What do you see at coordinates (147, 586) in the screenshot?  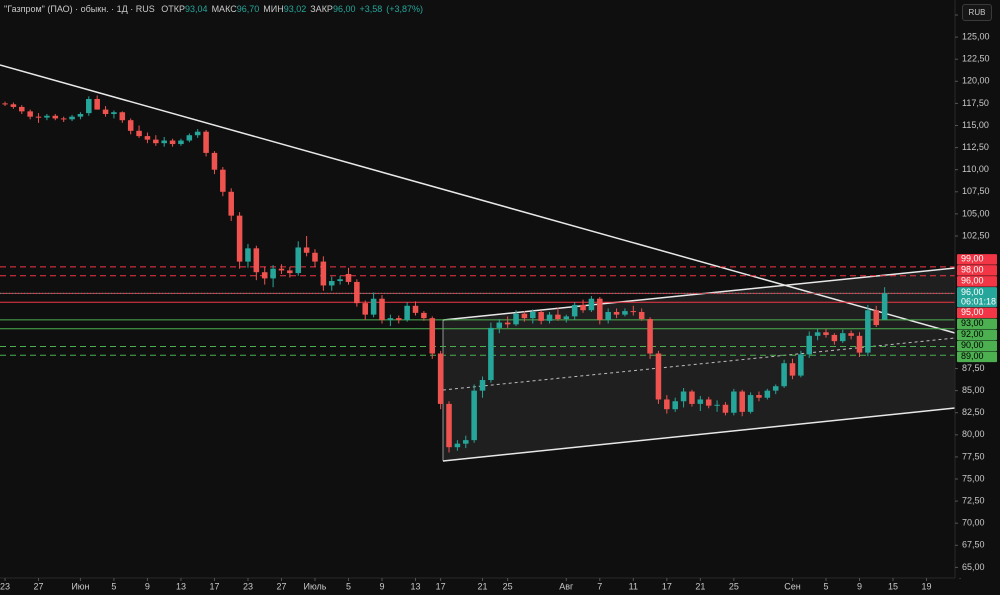 I see `x-tick-label: 9` at bounding box center [147, 586].